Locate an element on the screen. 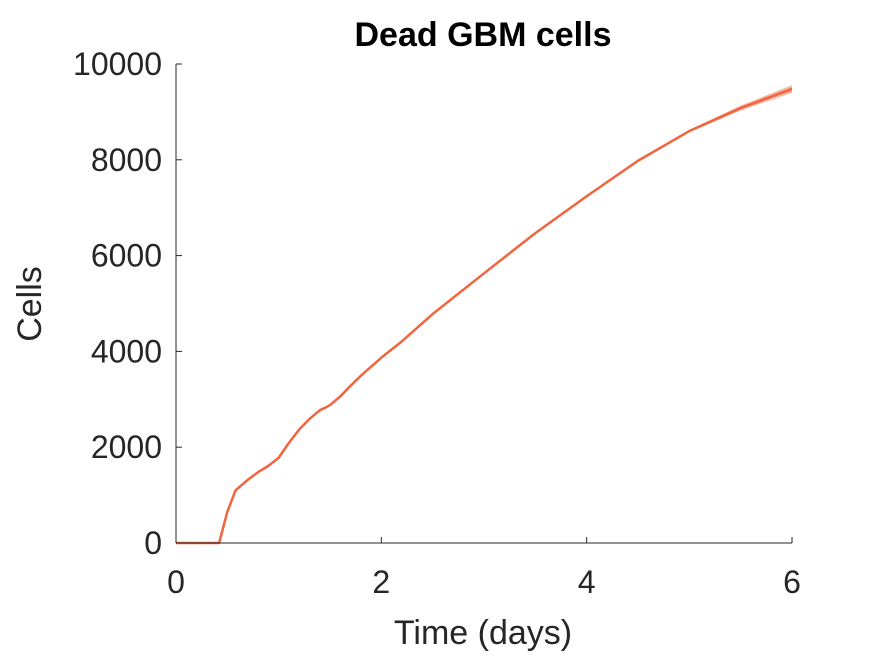 This screenshot has width=875, height=656. y-tick-label: 4000 is located at coordinates (126, 351).